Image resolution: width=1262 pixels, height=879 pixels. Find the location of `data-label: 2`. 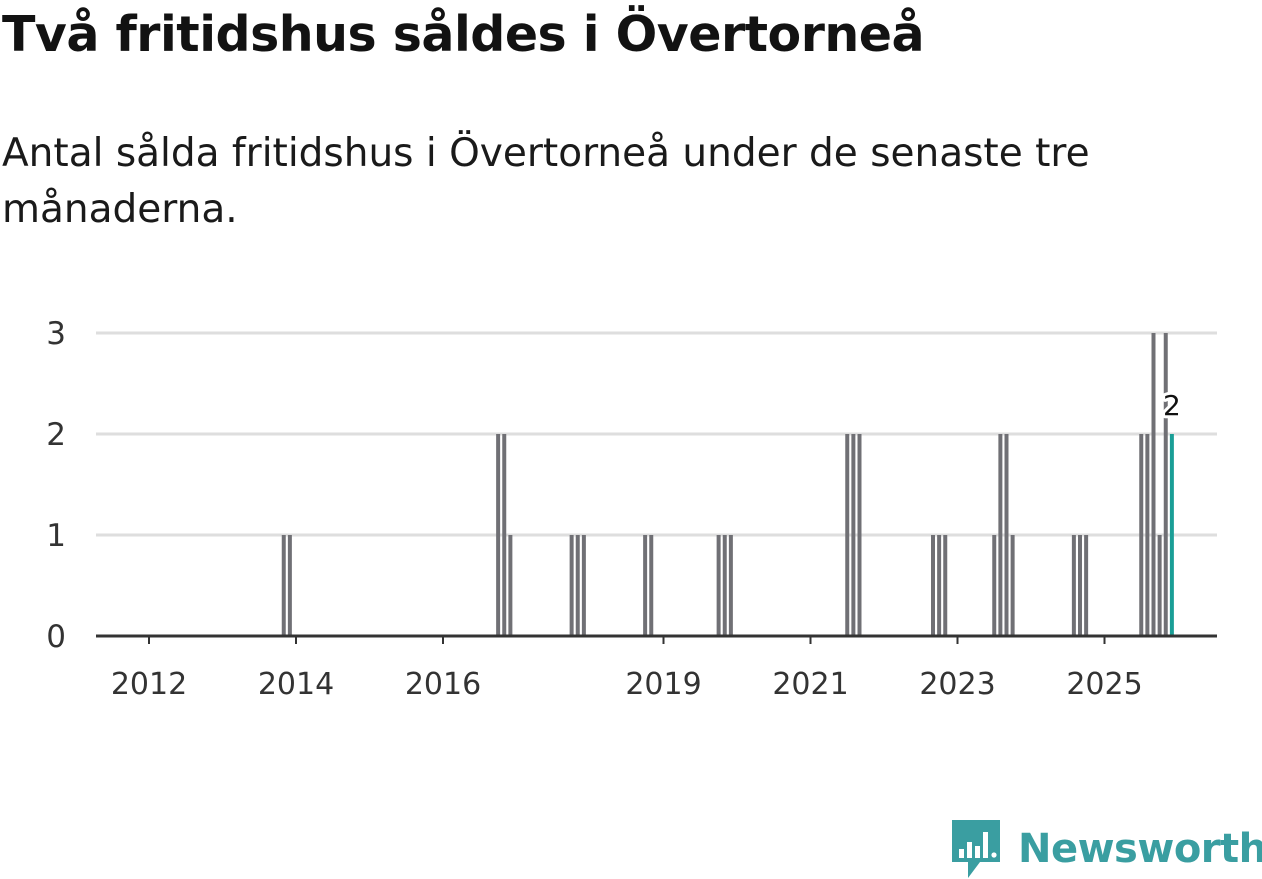

data-label: 2 is located at coordinates (1172, 405).